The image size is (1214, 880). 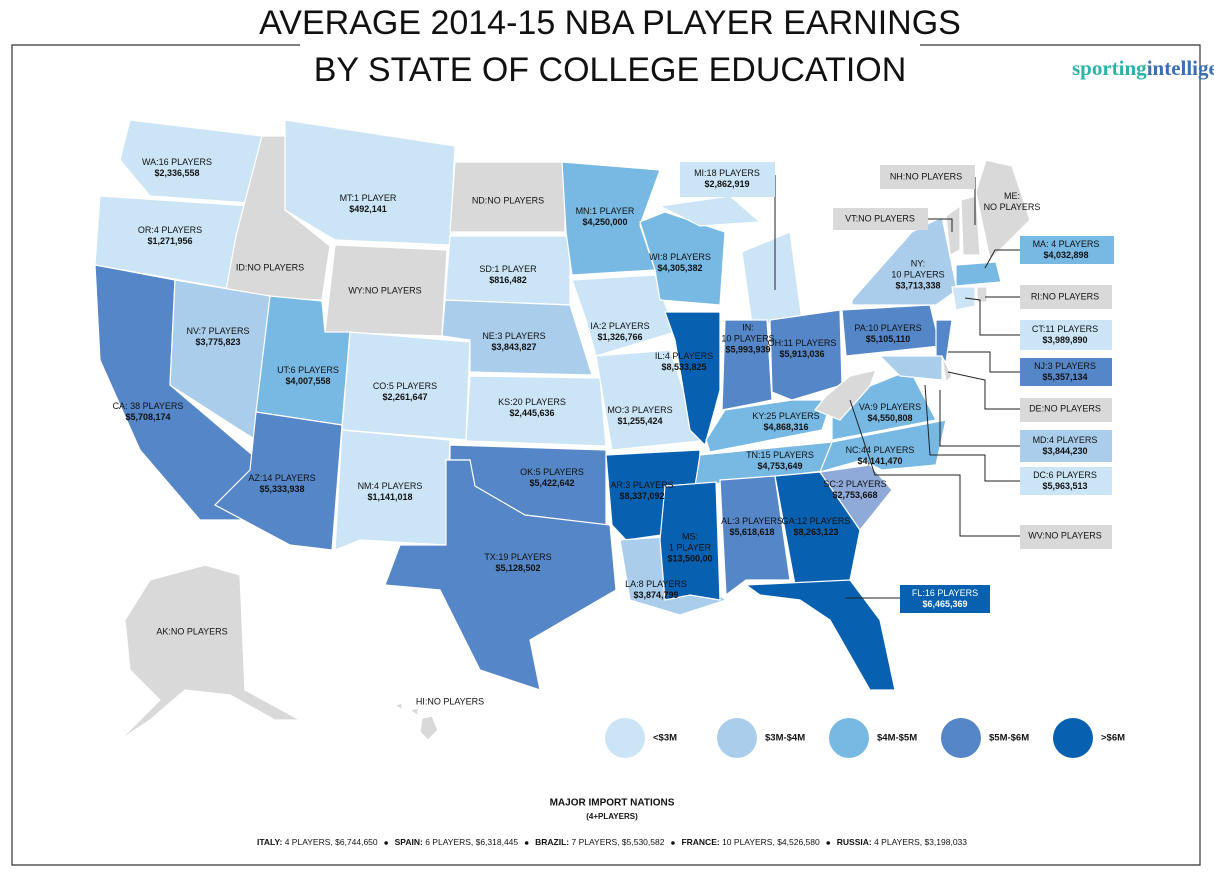 What do you see at coordinates (148, 406) in the screenshot?
I see `state-label: CA: 38 PLAYERS` at bounding box center [148, 406].